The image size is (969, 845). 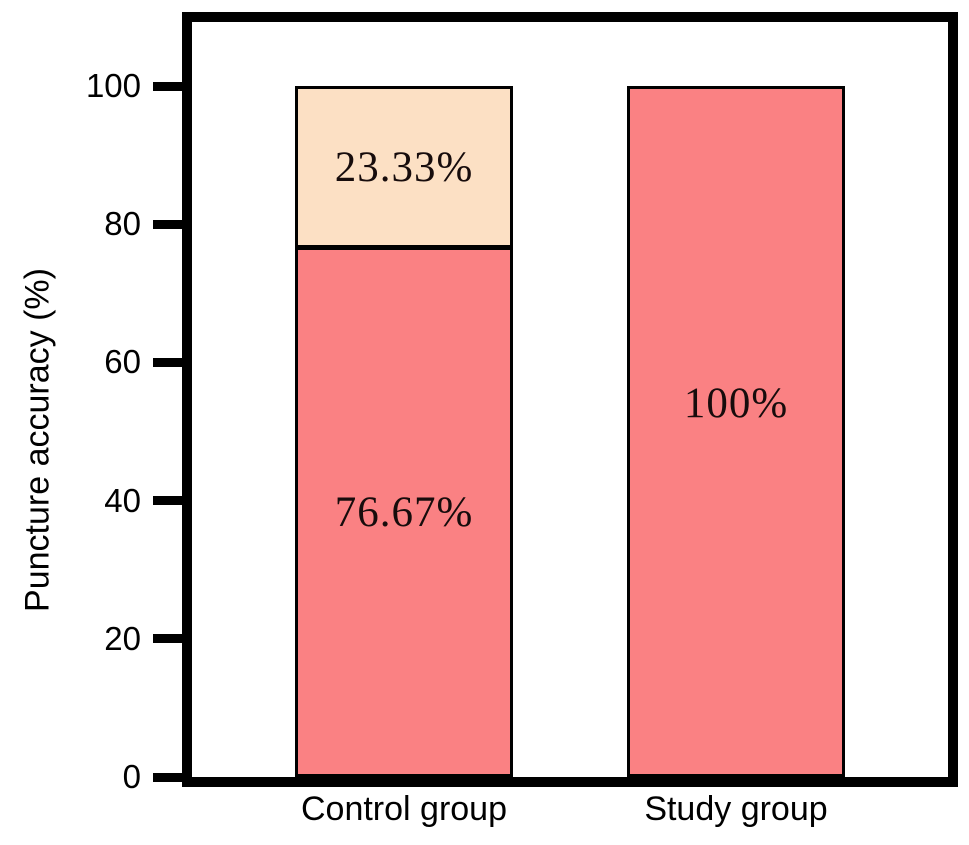 I want to click on y-tick-label: 20, so click(x=122, y=638).